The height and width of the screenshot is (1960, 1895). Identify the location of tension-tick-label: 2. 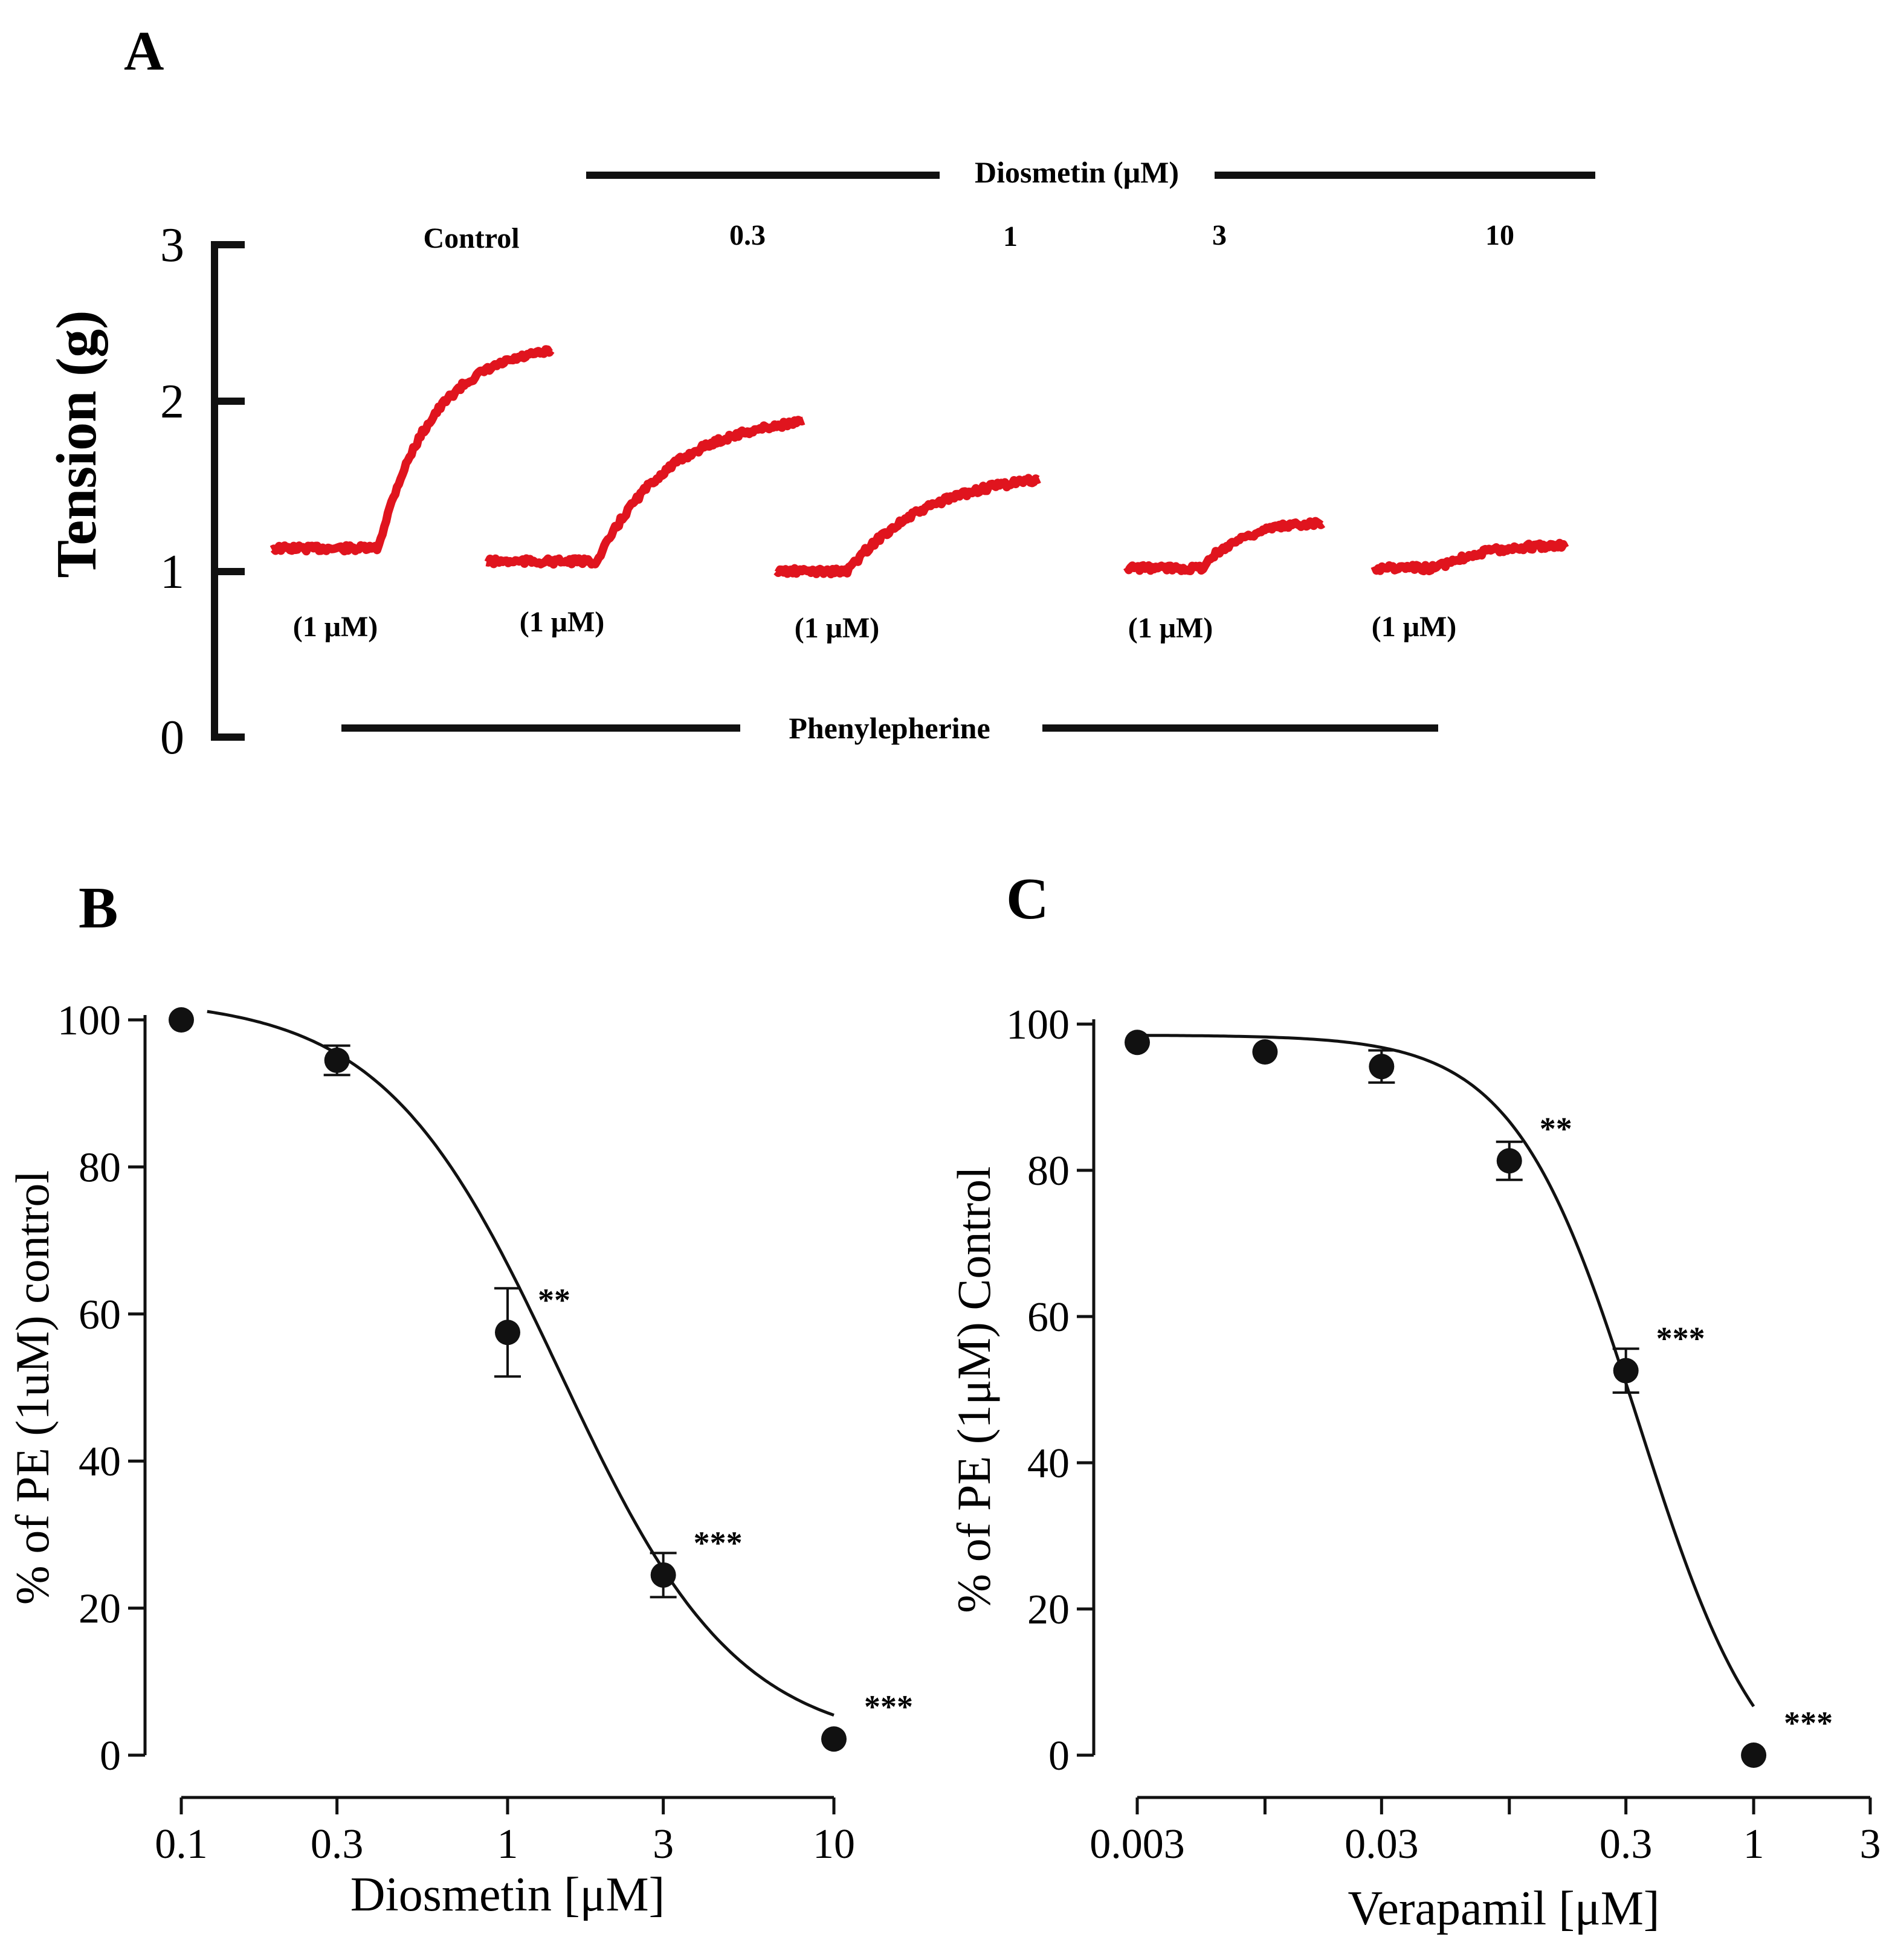
(172, 401).